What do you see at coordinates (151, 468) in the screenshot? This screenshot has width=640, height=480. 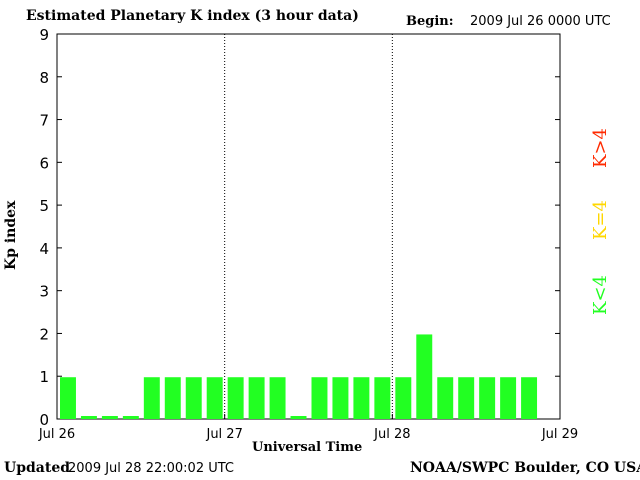 I see `updated-value: 2009 Jul 28 22:00:02 UTC` at bounding box center [151, 468].